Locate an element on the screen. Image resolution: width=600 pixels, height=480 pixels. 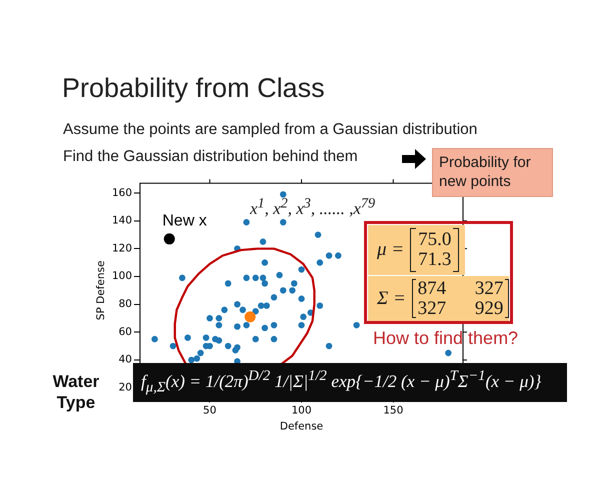
text: Find the Gaussian distribution behind them is located at coordinates (210, 156).